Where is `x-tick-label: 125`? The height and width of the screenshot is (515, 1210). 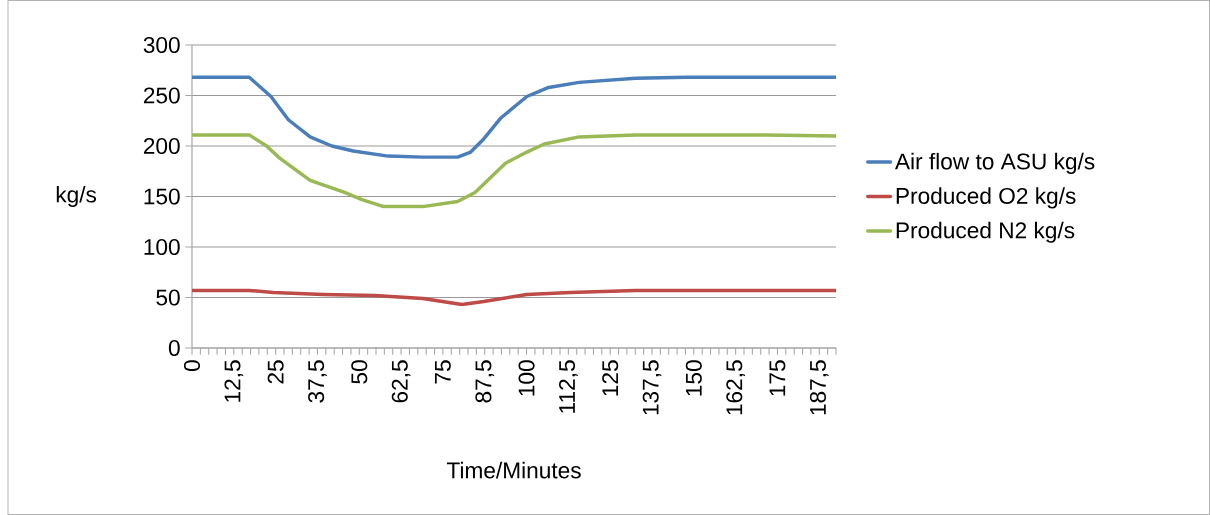 x-tick-label: 125 is located at coordinates (610, 378).